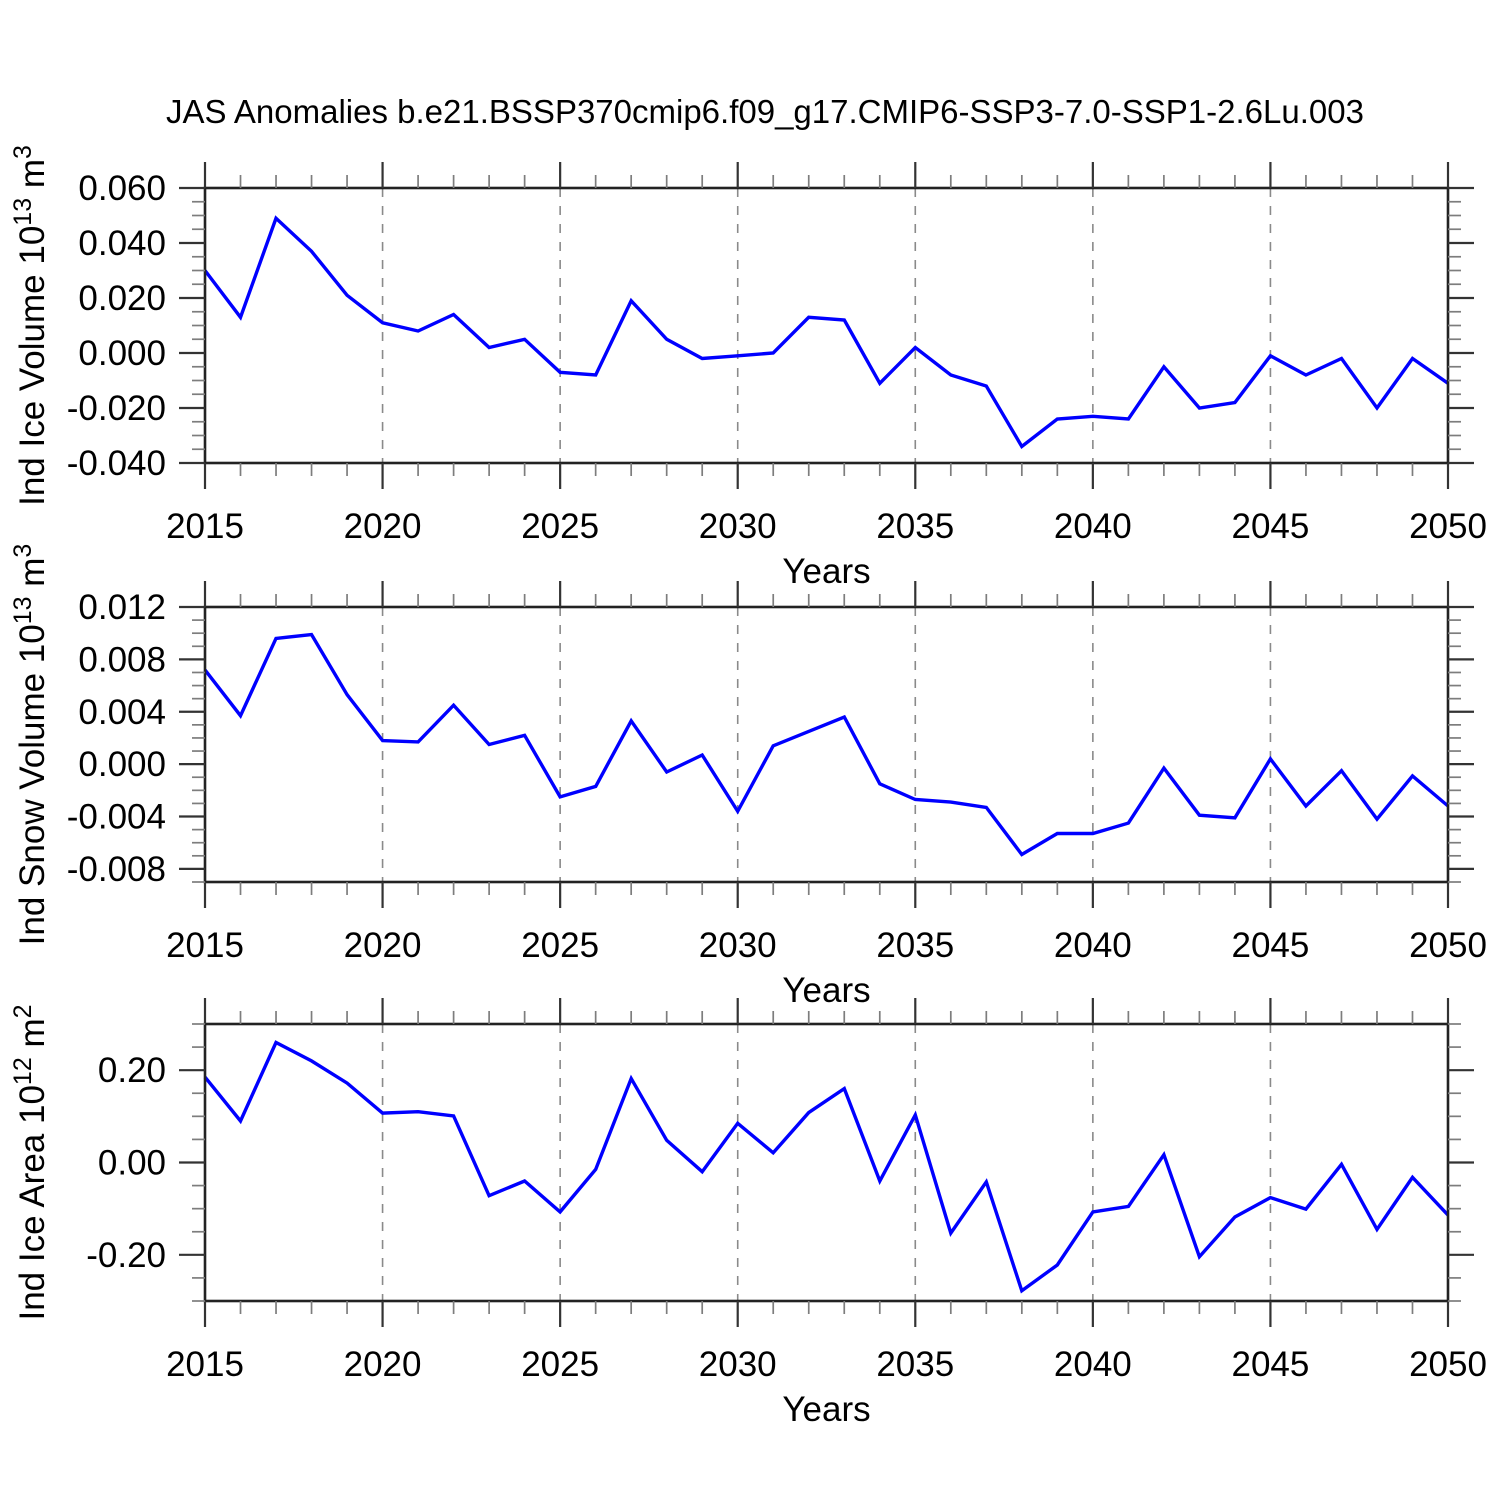  What do you see at coordinates (122, 659) in the screenshot?
I see `y-tick-label-0.008: 0.008` at bounding box center [122, 659].